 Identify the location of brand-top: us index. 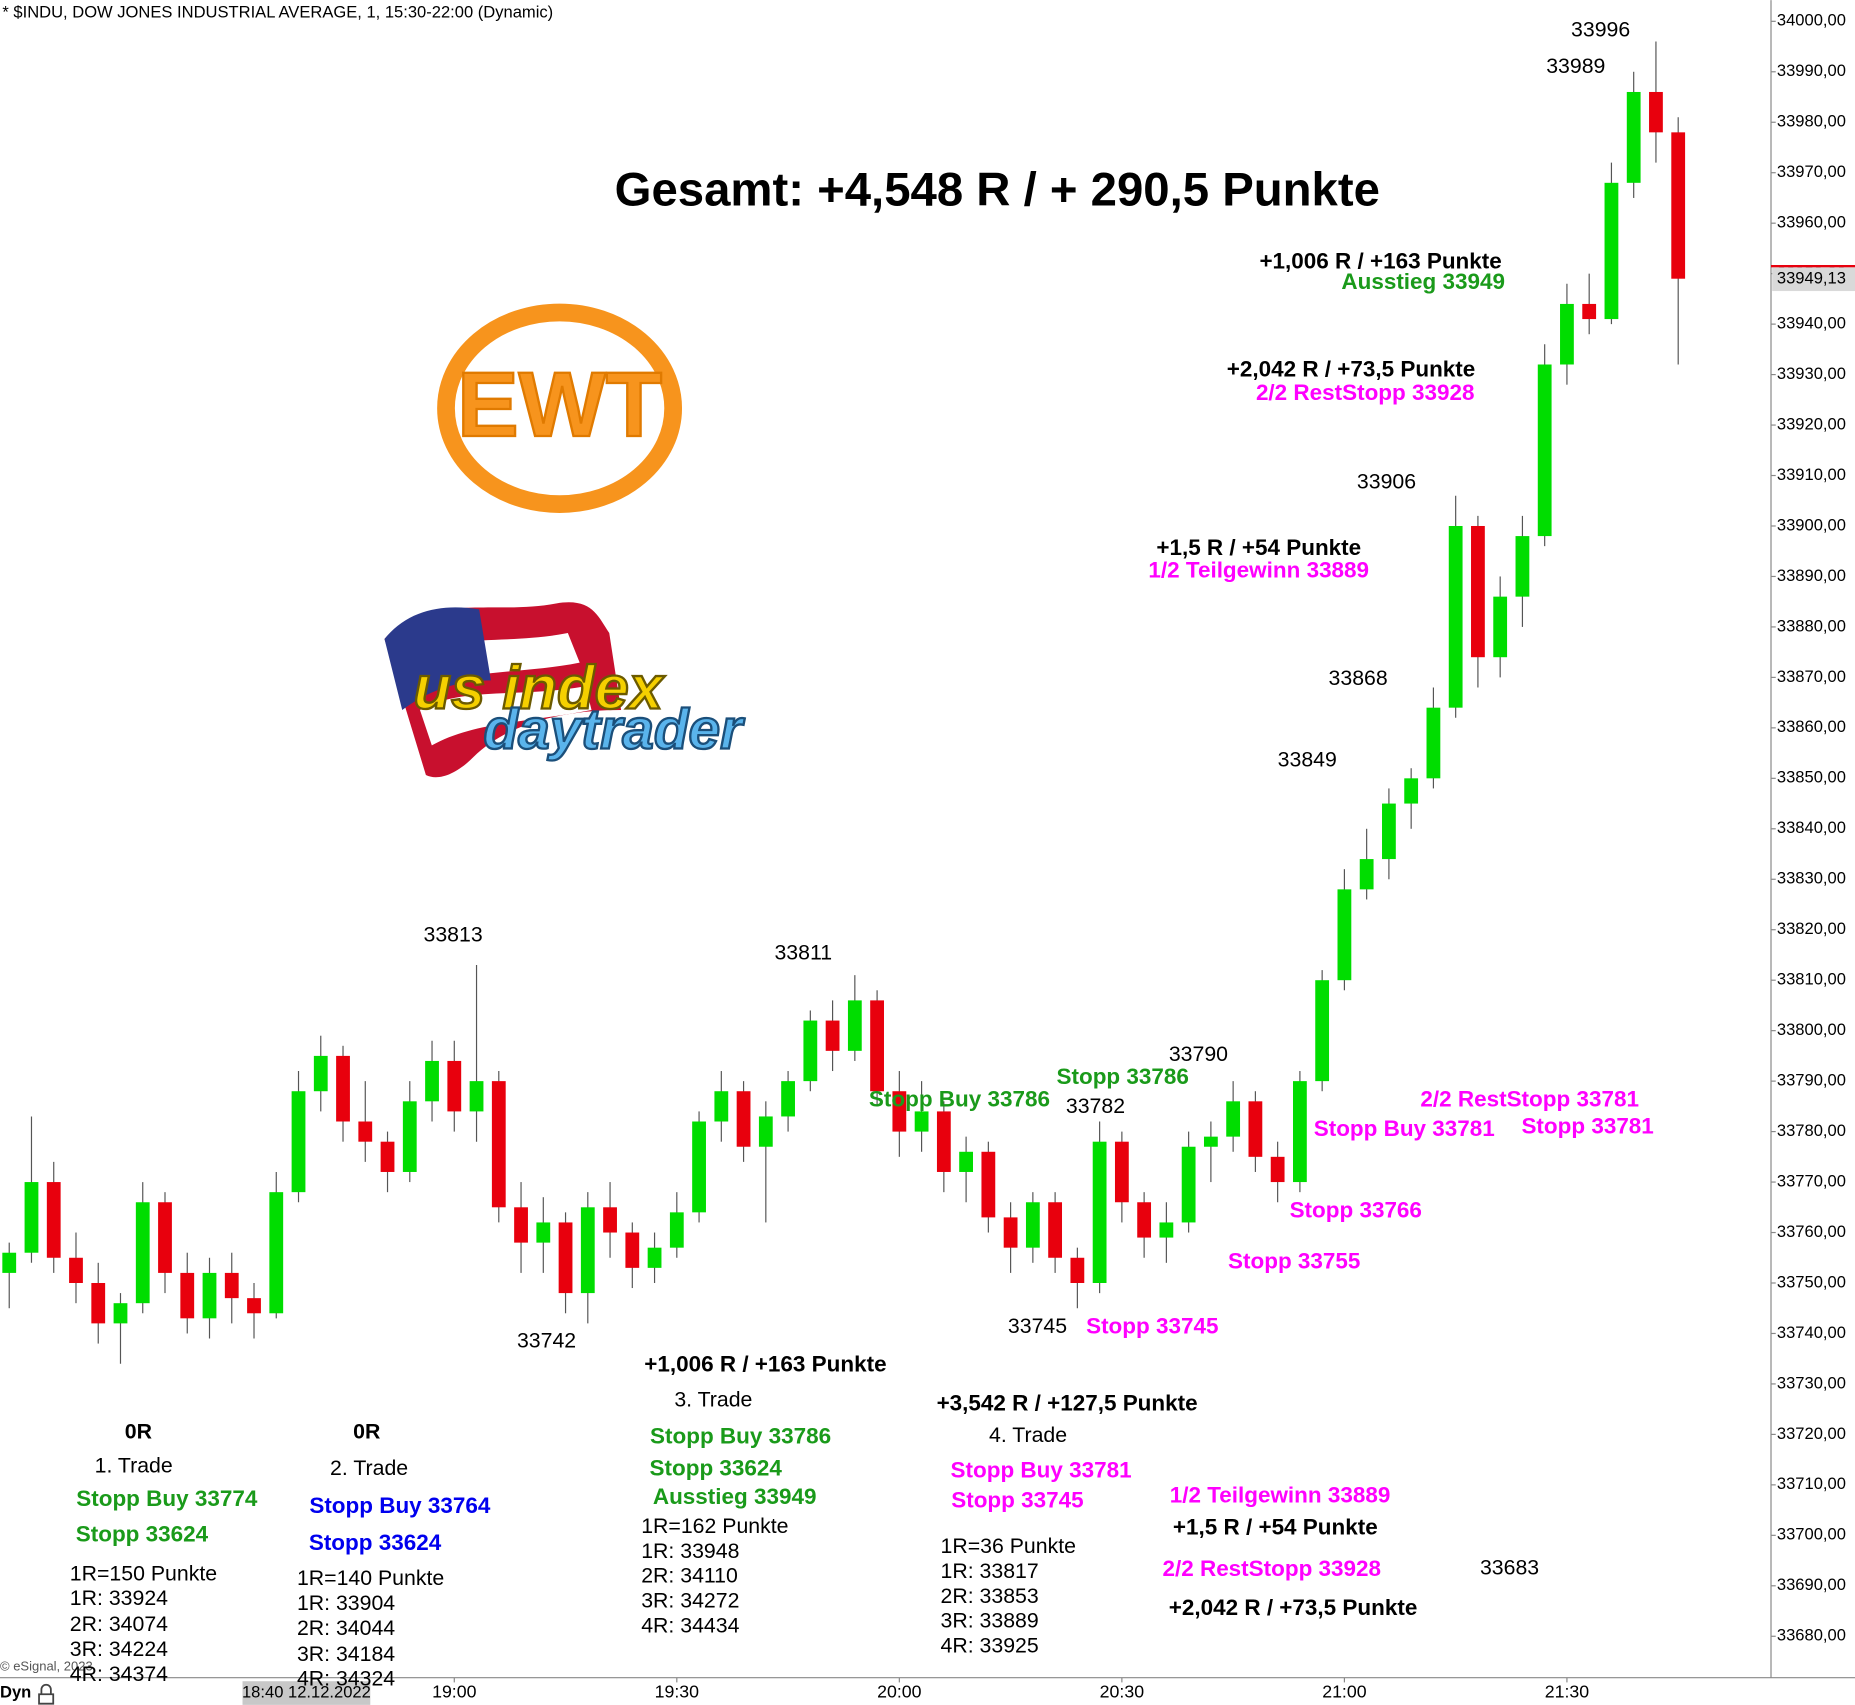
(540, 687).